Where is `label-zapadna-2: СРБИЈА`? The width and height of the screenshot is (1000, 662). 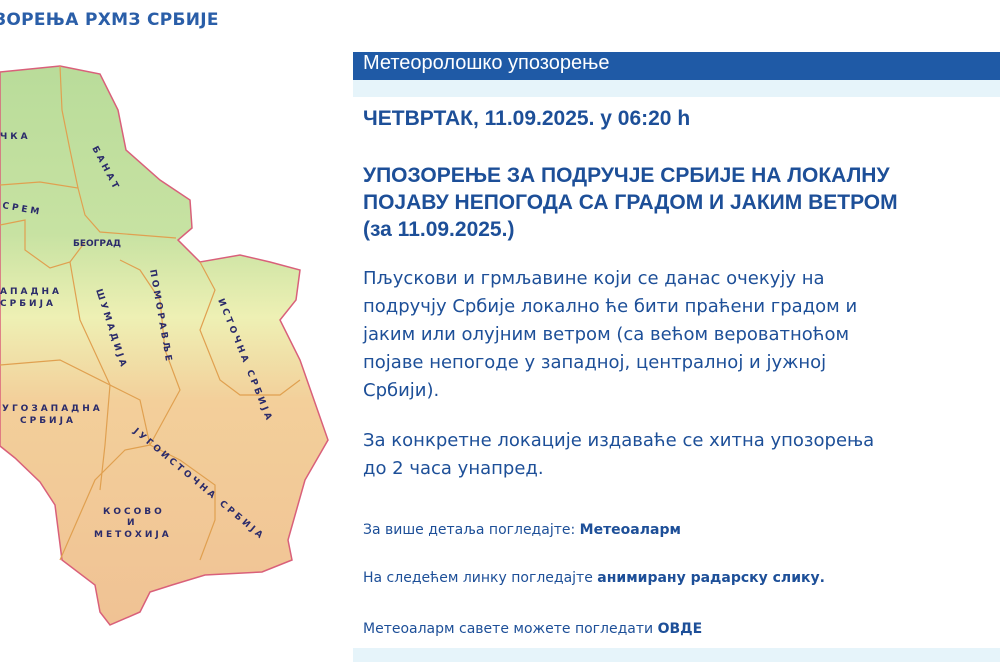 label-zapadna-2: СРБИЈА is located at coordinates (28, 304).